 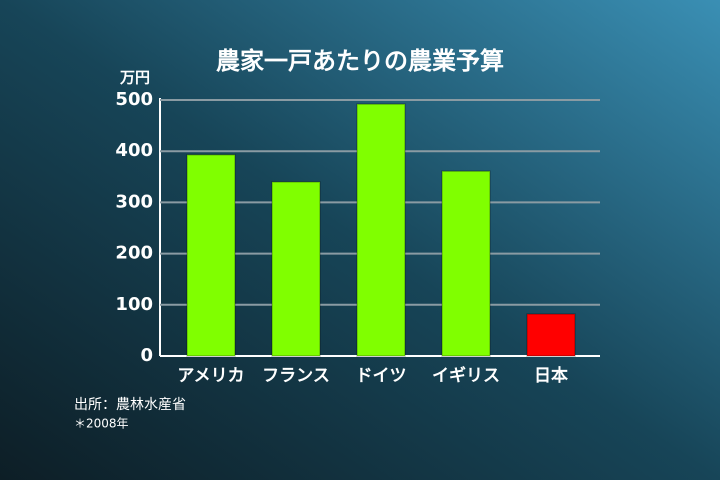 I want to click on year-note: ＊2008年, so click(x=101, y=424).